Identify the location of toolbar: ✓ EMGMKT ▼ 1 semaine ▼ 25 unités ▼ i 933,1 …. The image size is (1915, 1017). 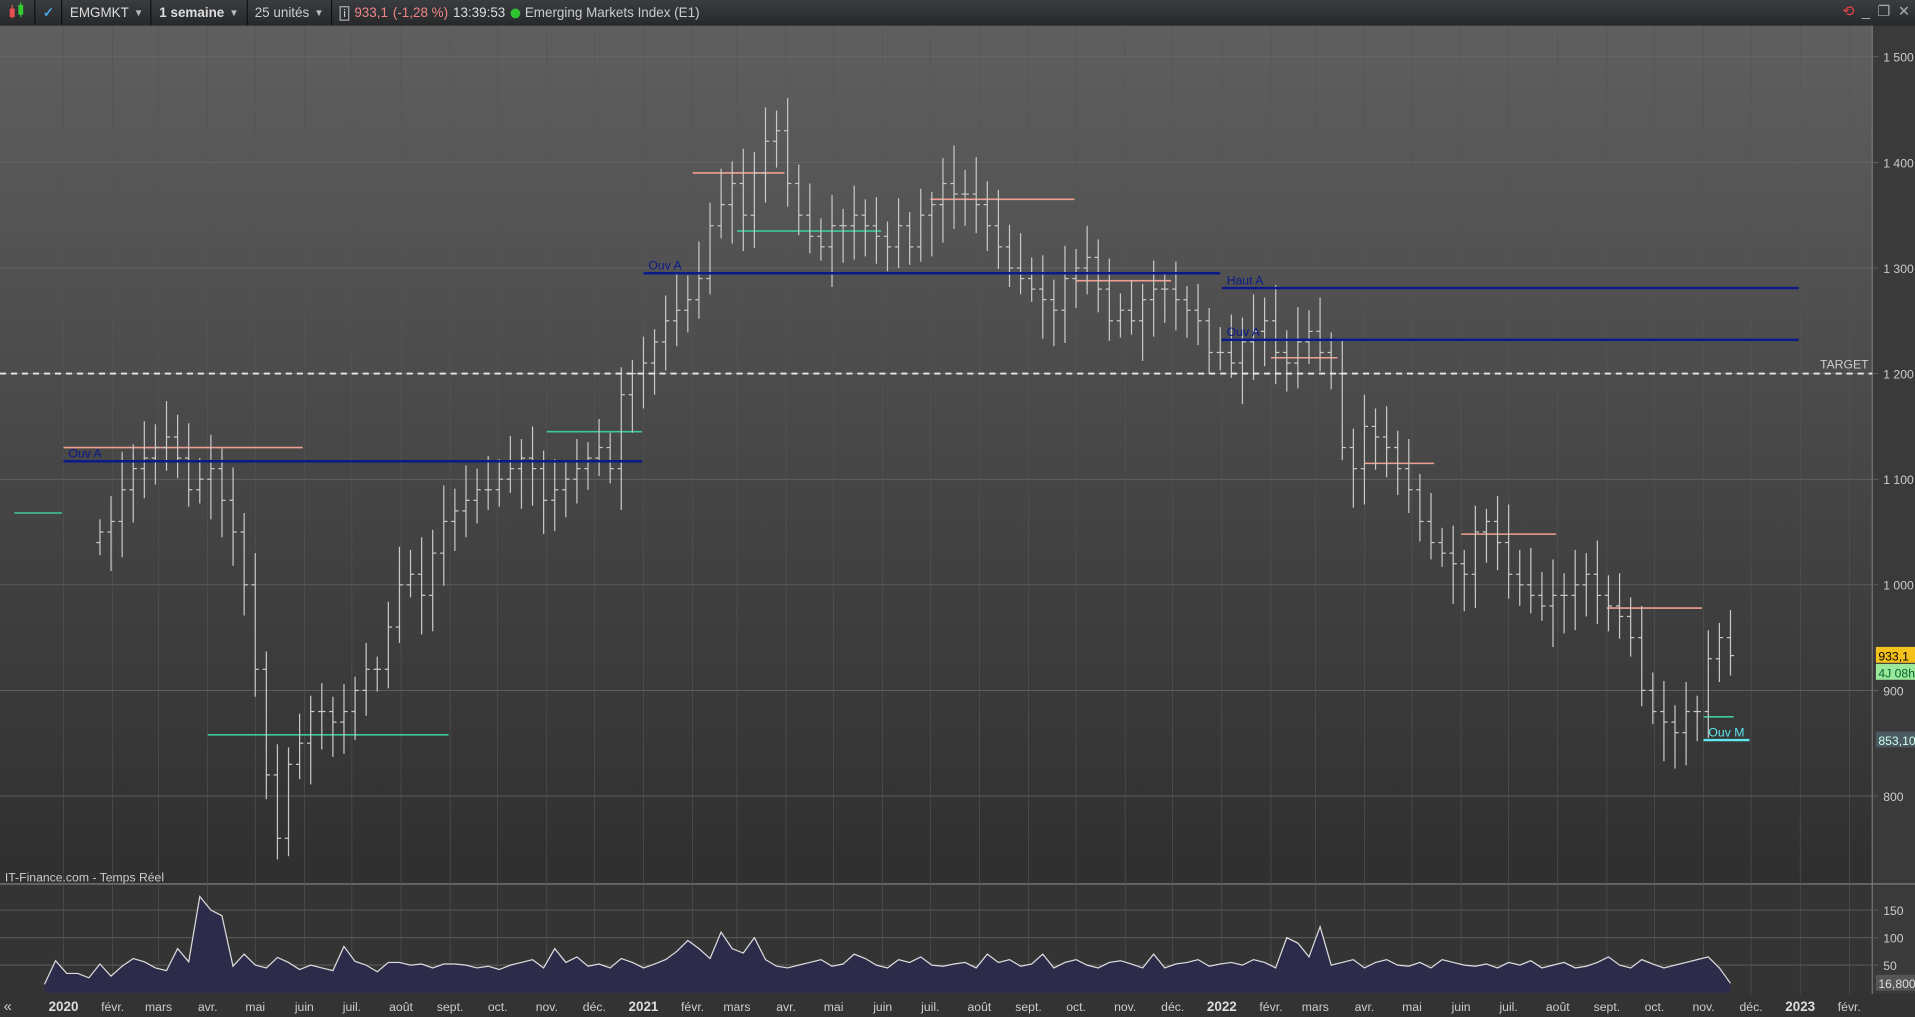
(957, 13).